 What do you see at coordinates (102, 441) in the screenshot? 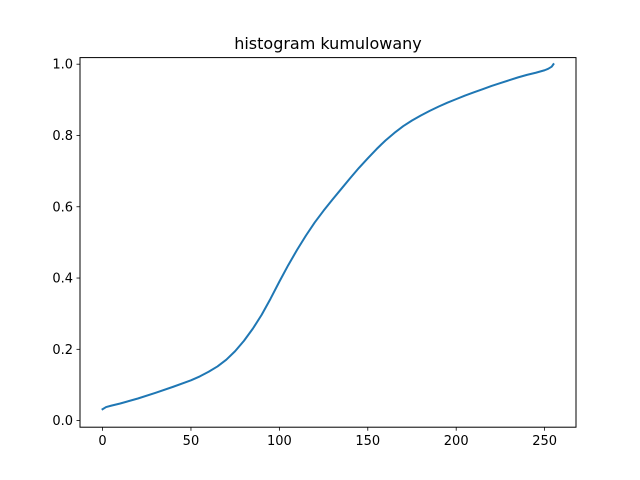
I see `x-tick-label: 0` at bounding box center [102, 441].